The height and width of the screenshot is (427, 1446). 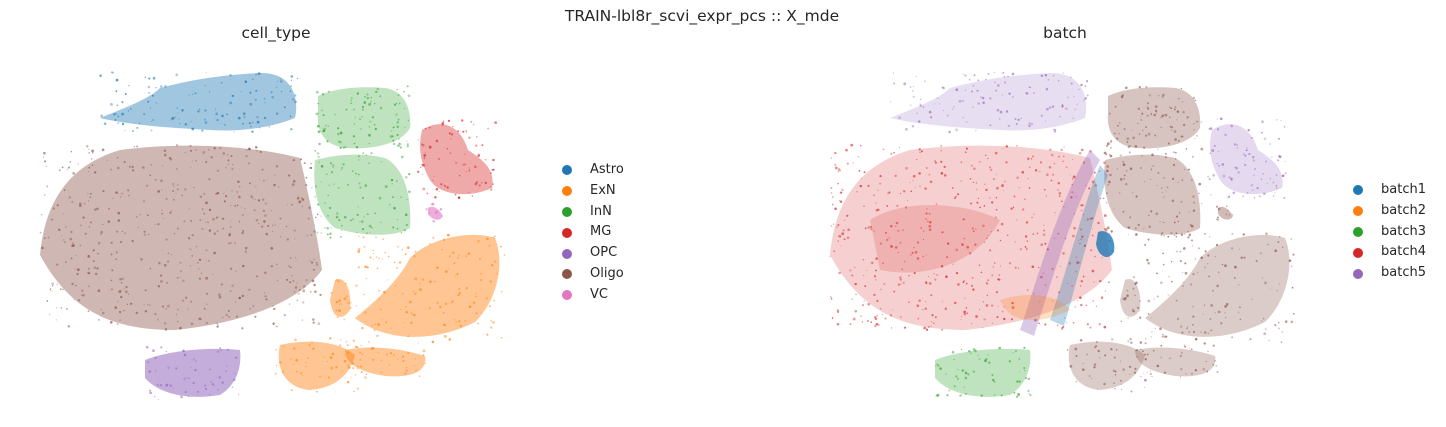 I want to click on cell-type-cluster-exnC, so click(x=384, y=361).